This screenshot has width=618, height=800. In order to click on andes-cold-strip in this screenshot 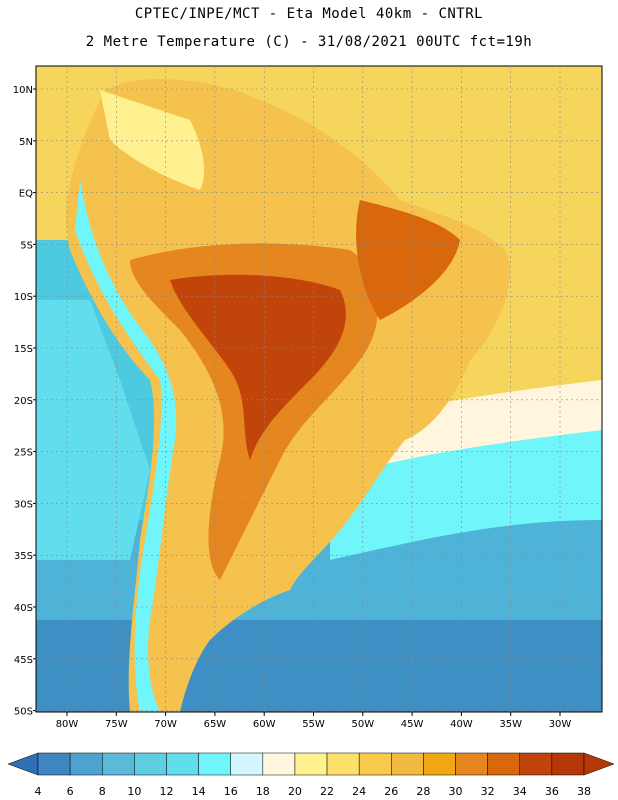, I will do `click(126, 446)`.